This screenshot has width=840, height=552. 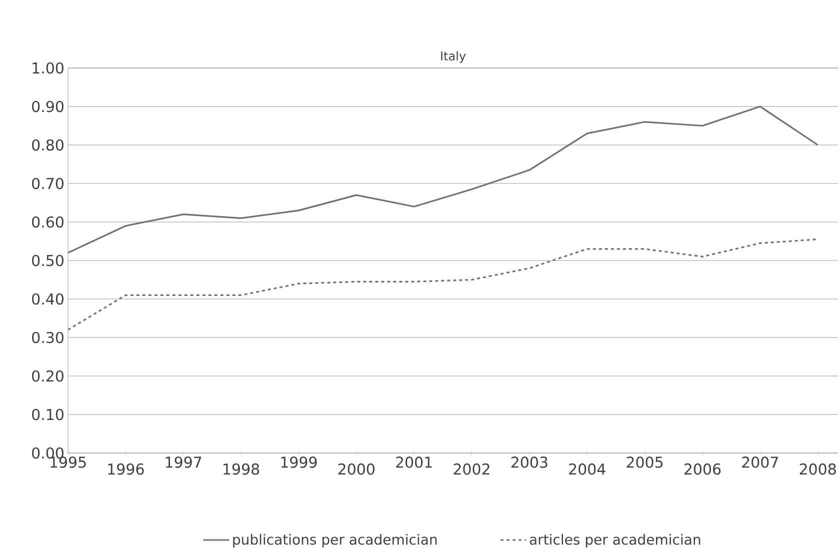 I want to click on x-tick-label: 2008, so click(x=818, y=469).